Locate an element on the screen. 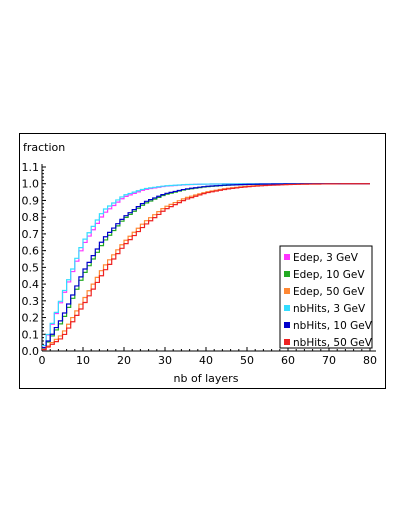 The height and width of the screenshot is (527, 407). y-tick-label: 0.5 is located at coordinates (31, 267).